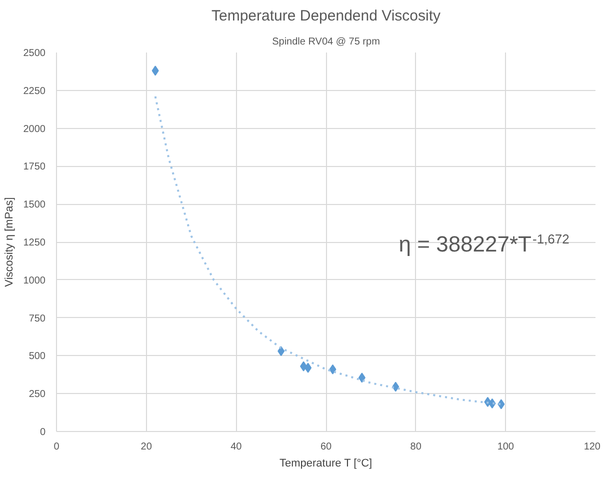  I want to click on x-axis-title: Temperature T [°C], so click(325, 464).